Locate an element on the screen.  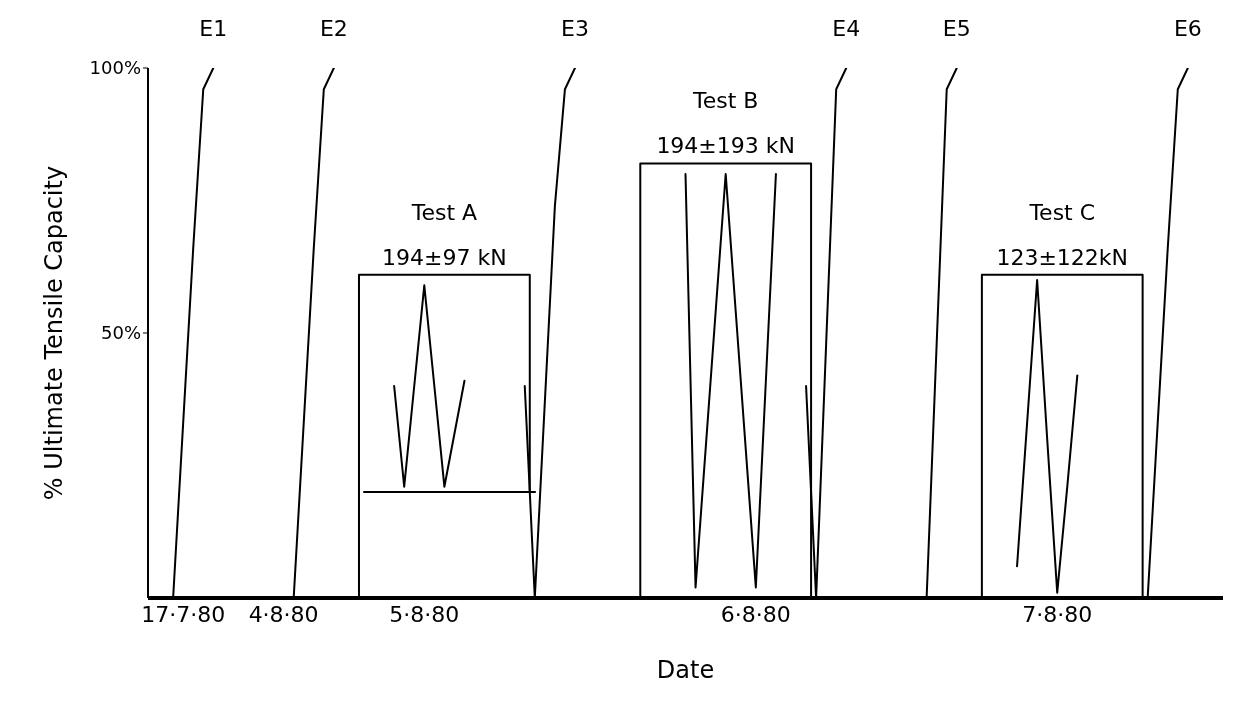
x-tick-label: 5·8·80 is located at coordinates (424, 614).